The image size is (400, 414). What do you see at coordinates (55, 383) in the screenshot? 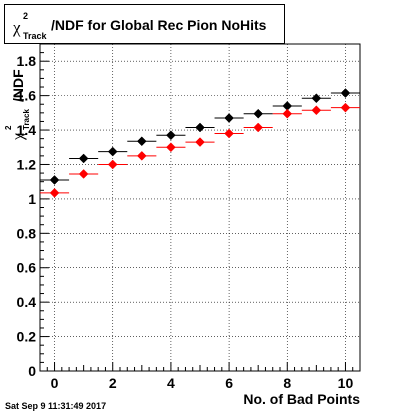
I see `x-tick-label: 0` at bounding box center [55, 383].